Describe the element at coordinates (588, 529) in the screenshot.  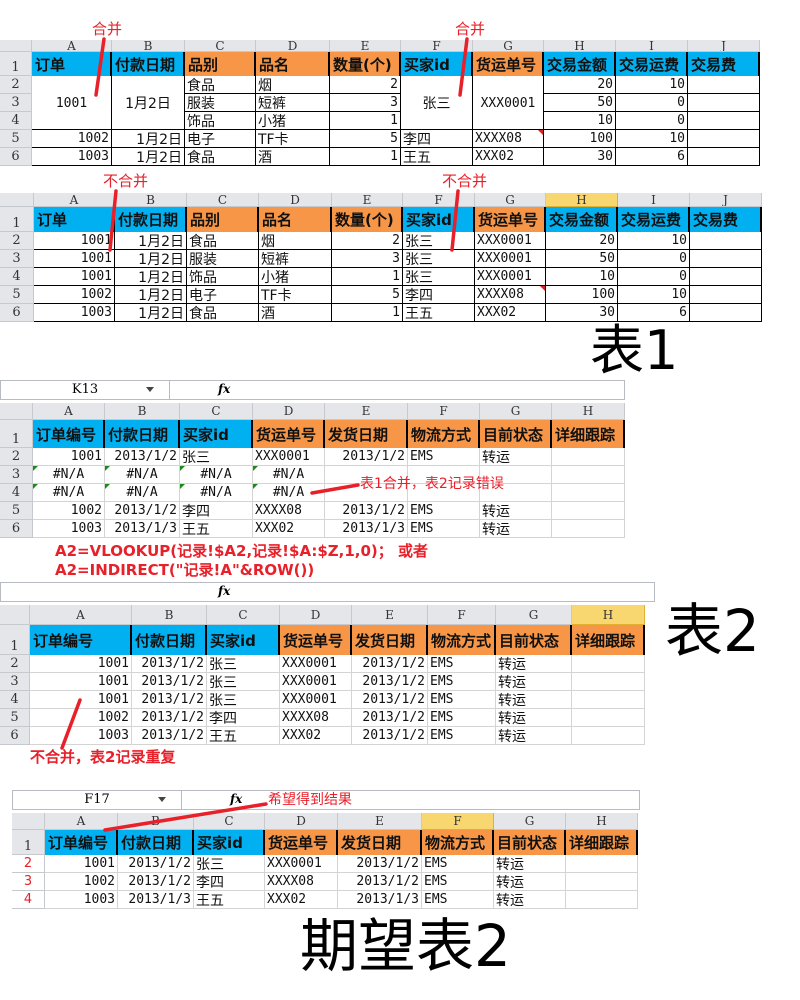
I see `cell-h6` at that location.